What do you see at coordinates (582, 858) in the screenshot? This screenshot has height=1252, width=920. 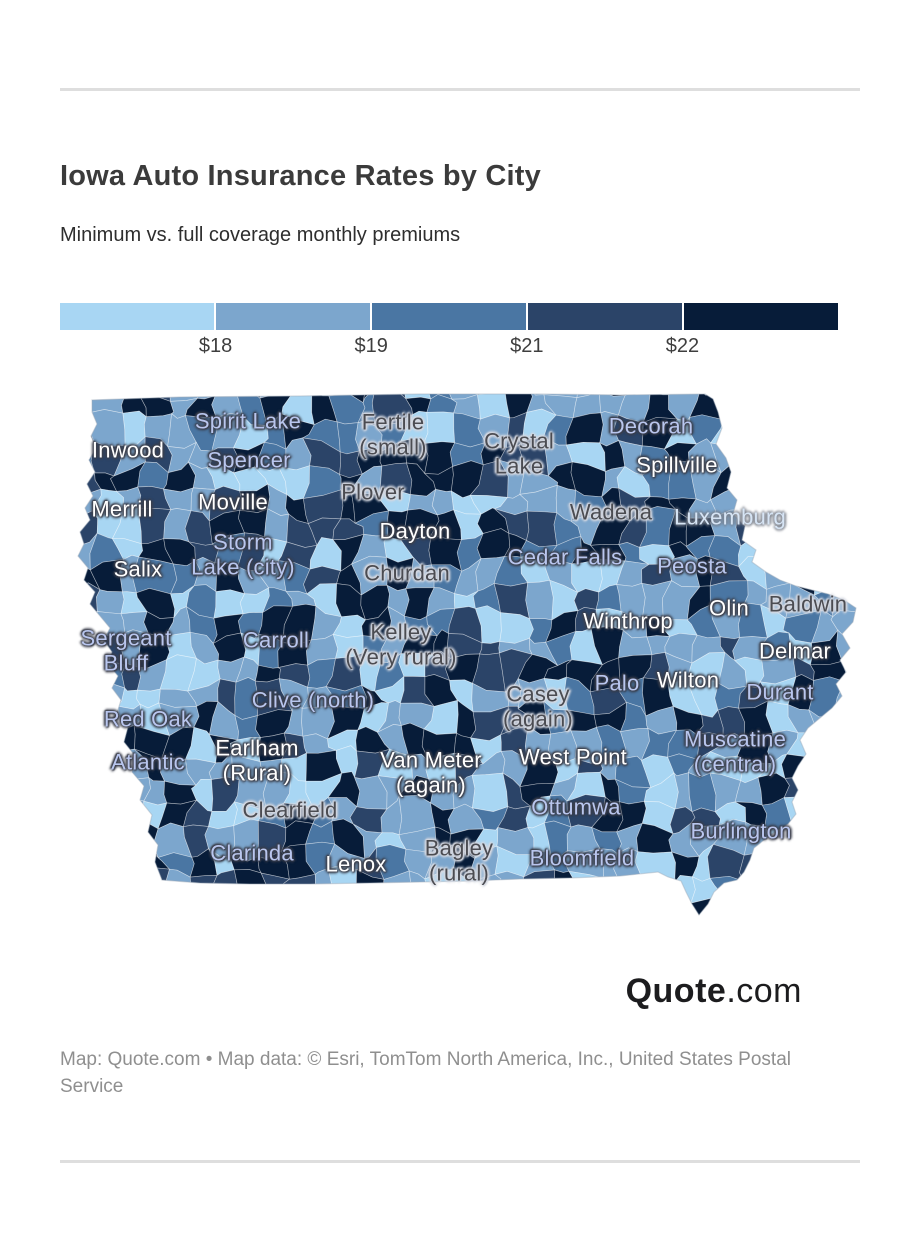 I see `city-label-bloomfield: Bloomfield` at bounding box center [582, 858].